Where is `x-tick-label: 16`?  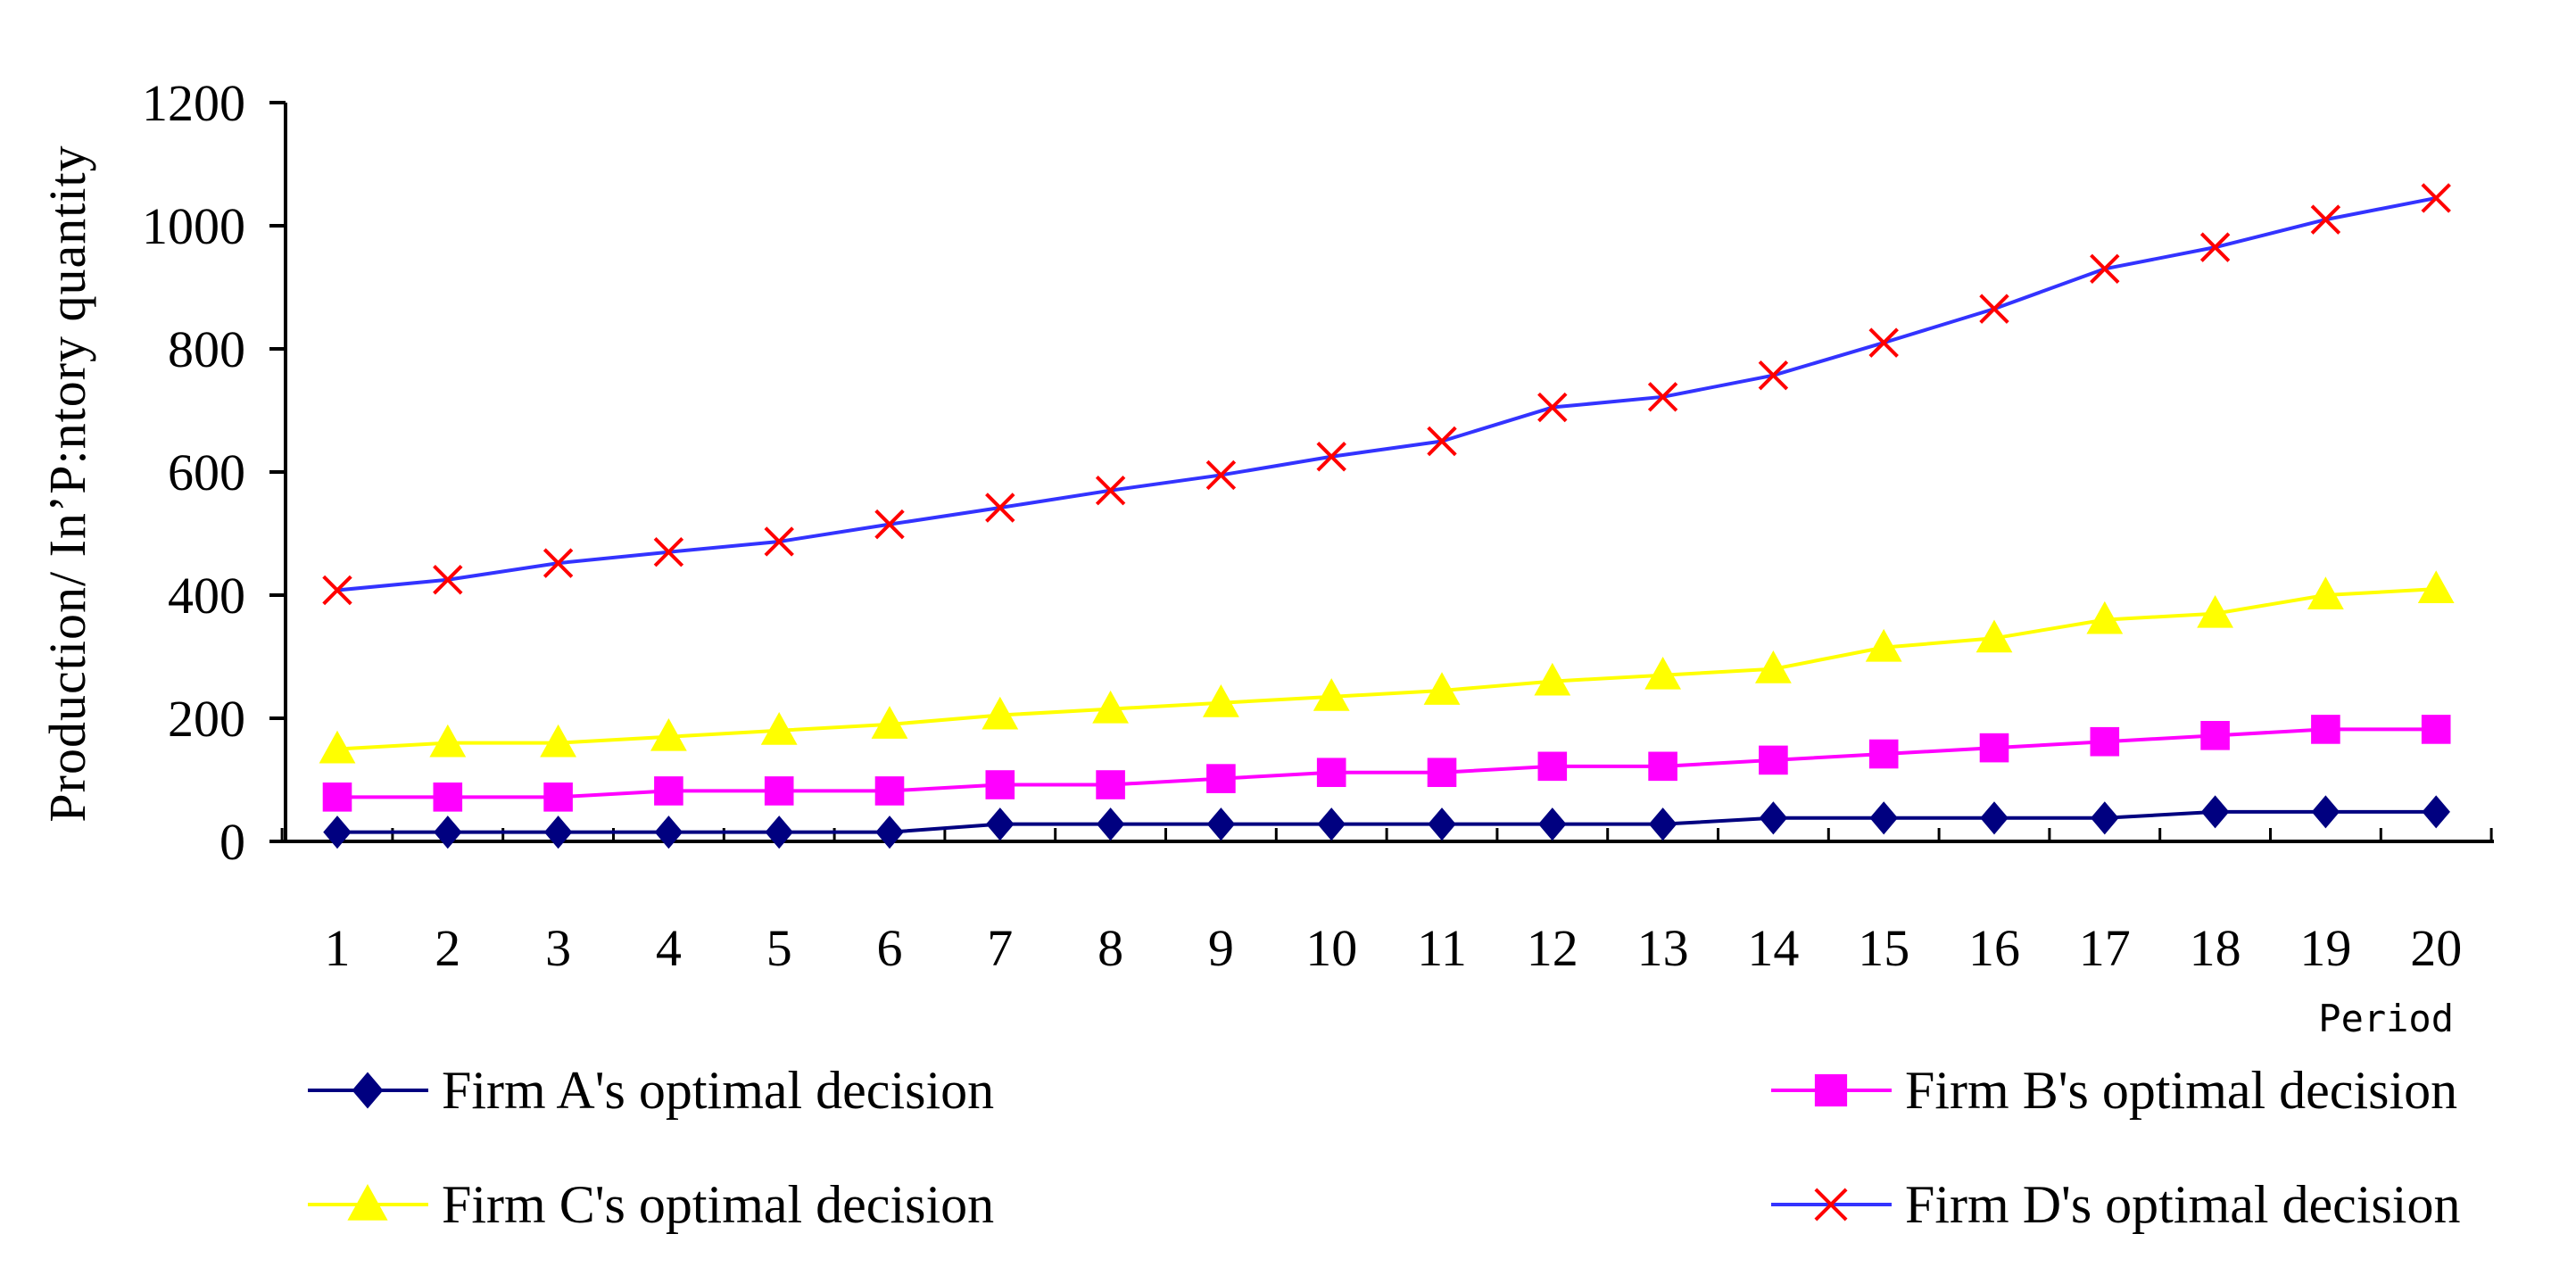 x-tick-label: 16 is located at coordinates (1994, 948).